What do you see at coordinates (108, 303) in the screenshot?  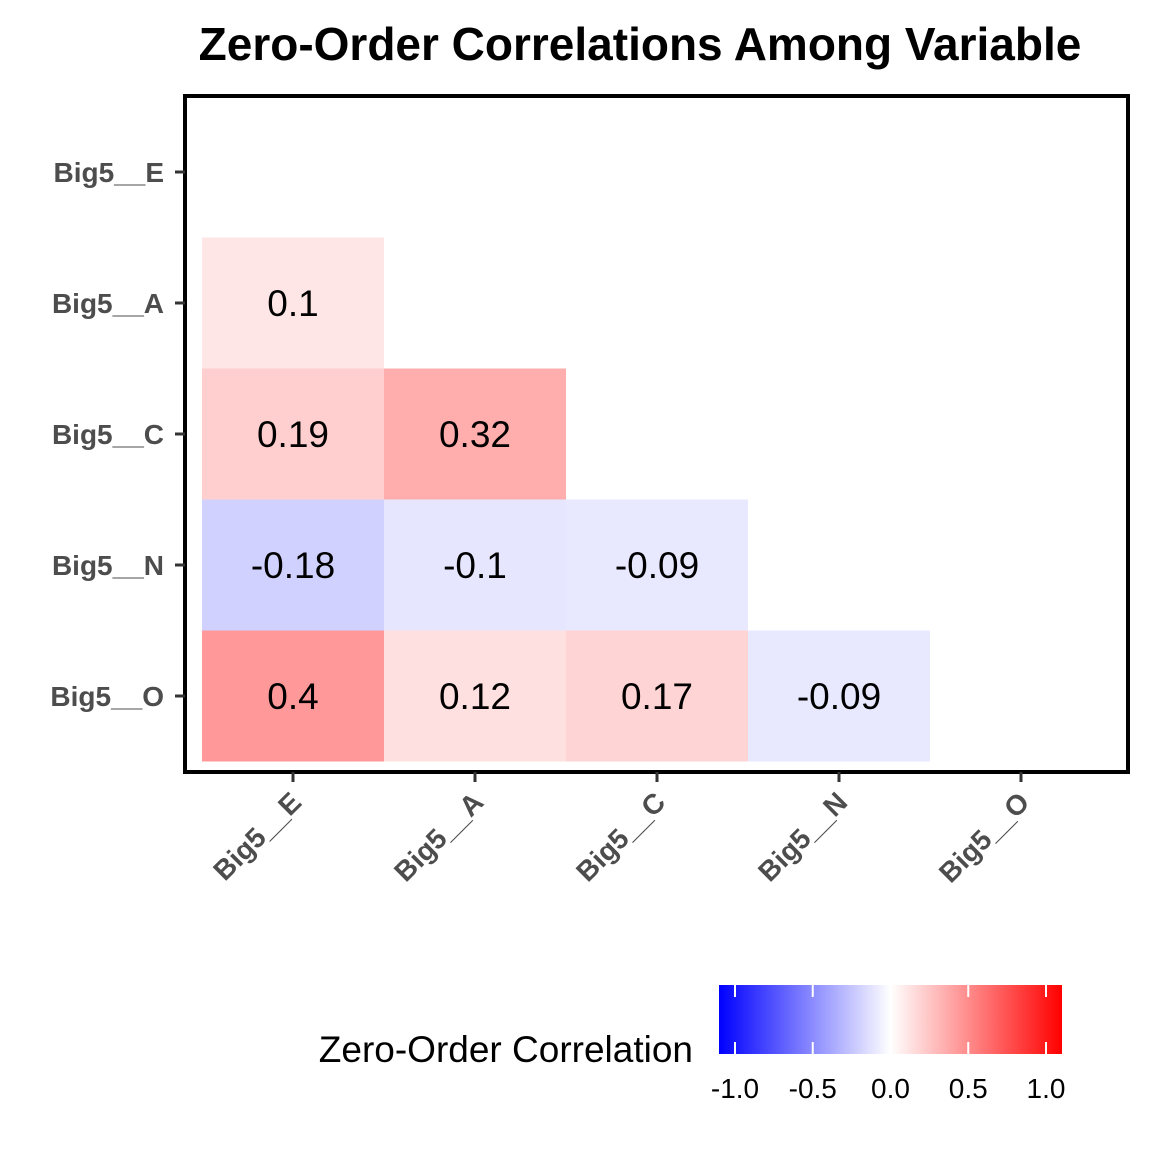 I see `y-tick-label: Big5__A` at bounding box center [108, 303].